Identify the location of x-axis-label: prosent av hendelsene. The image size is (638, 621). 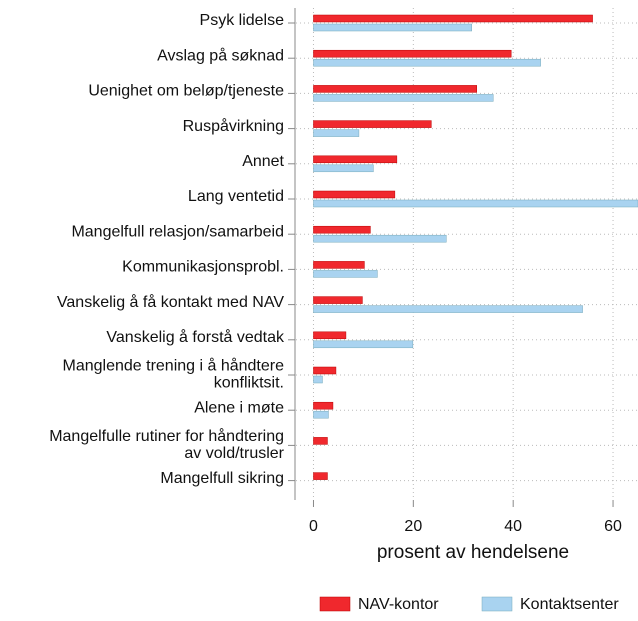
(473, 552).